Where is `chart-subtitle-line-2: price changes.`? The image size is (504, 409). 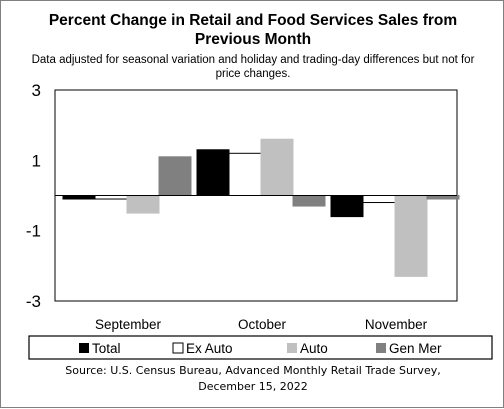 chart-subtitle-line-2: price changes. is located at coordinates (253, 74).